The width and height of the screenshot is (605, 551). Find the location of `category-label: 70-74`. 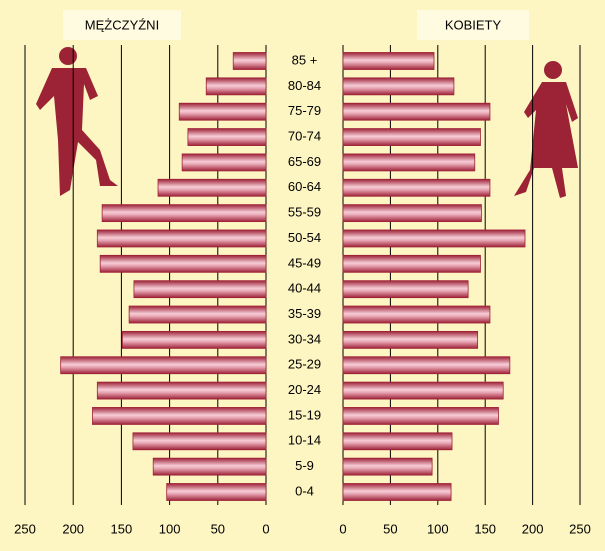

category-label: 70-74 is located at coordinates (304, 135).